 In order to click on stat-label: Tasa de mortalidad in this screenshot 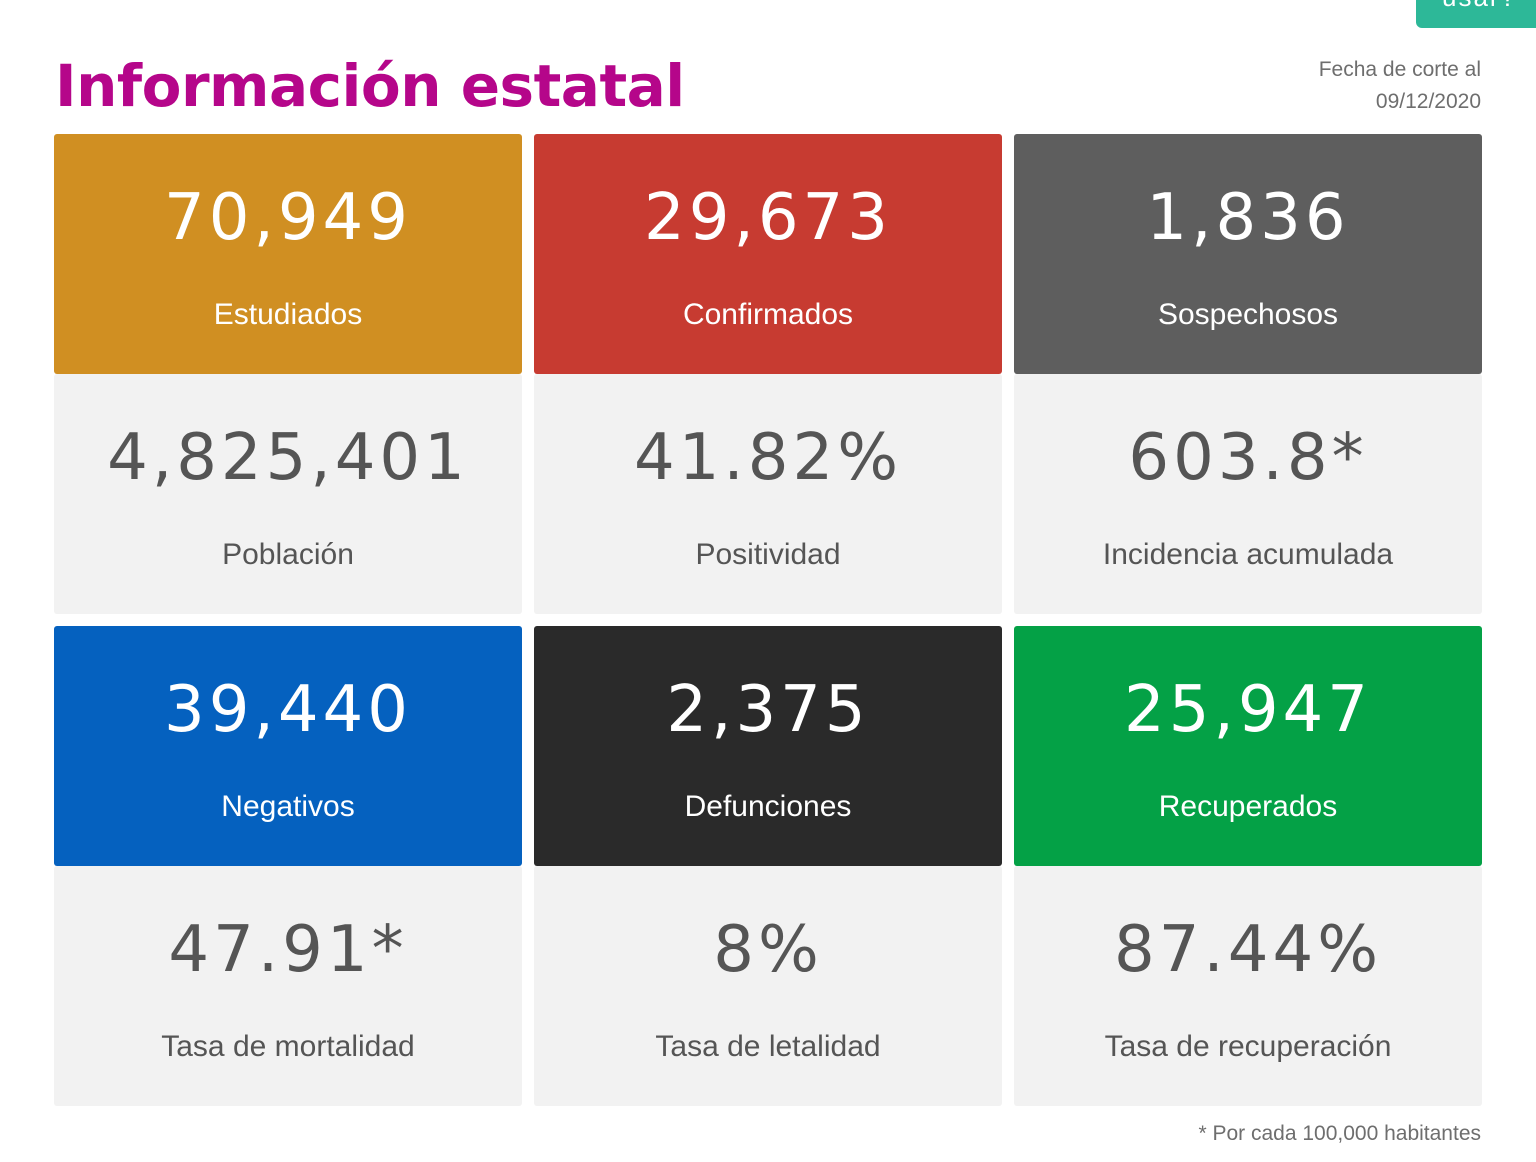, I will do `click(288, 1046)`.